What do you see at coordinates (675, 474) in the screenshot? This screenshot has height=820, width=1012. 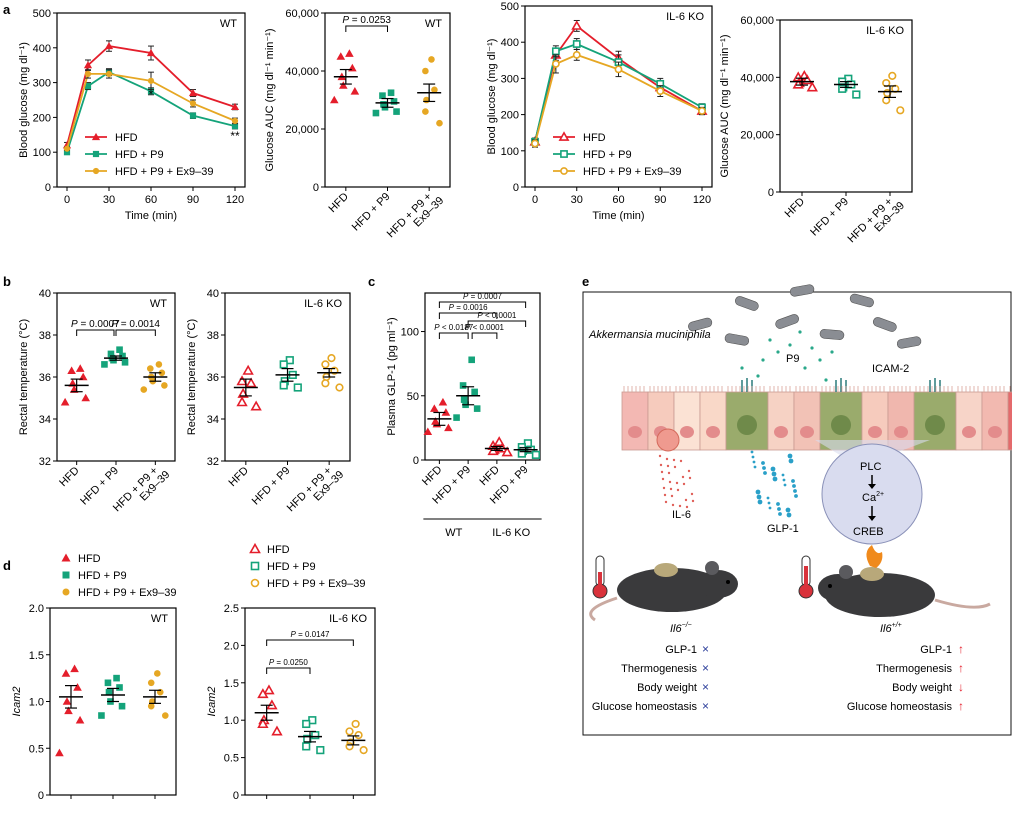 I see `il6-release: IL-6` at bounding box center [675, 474].